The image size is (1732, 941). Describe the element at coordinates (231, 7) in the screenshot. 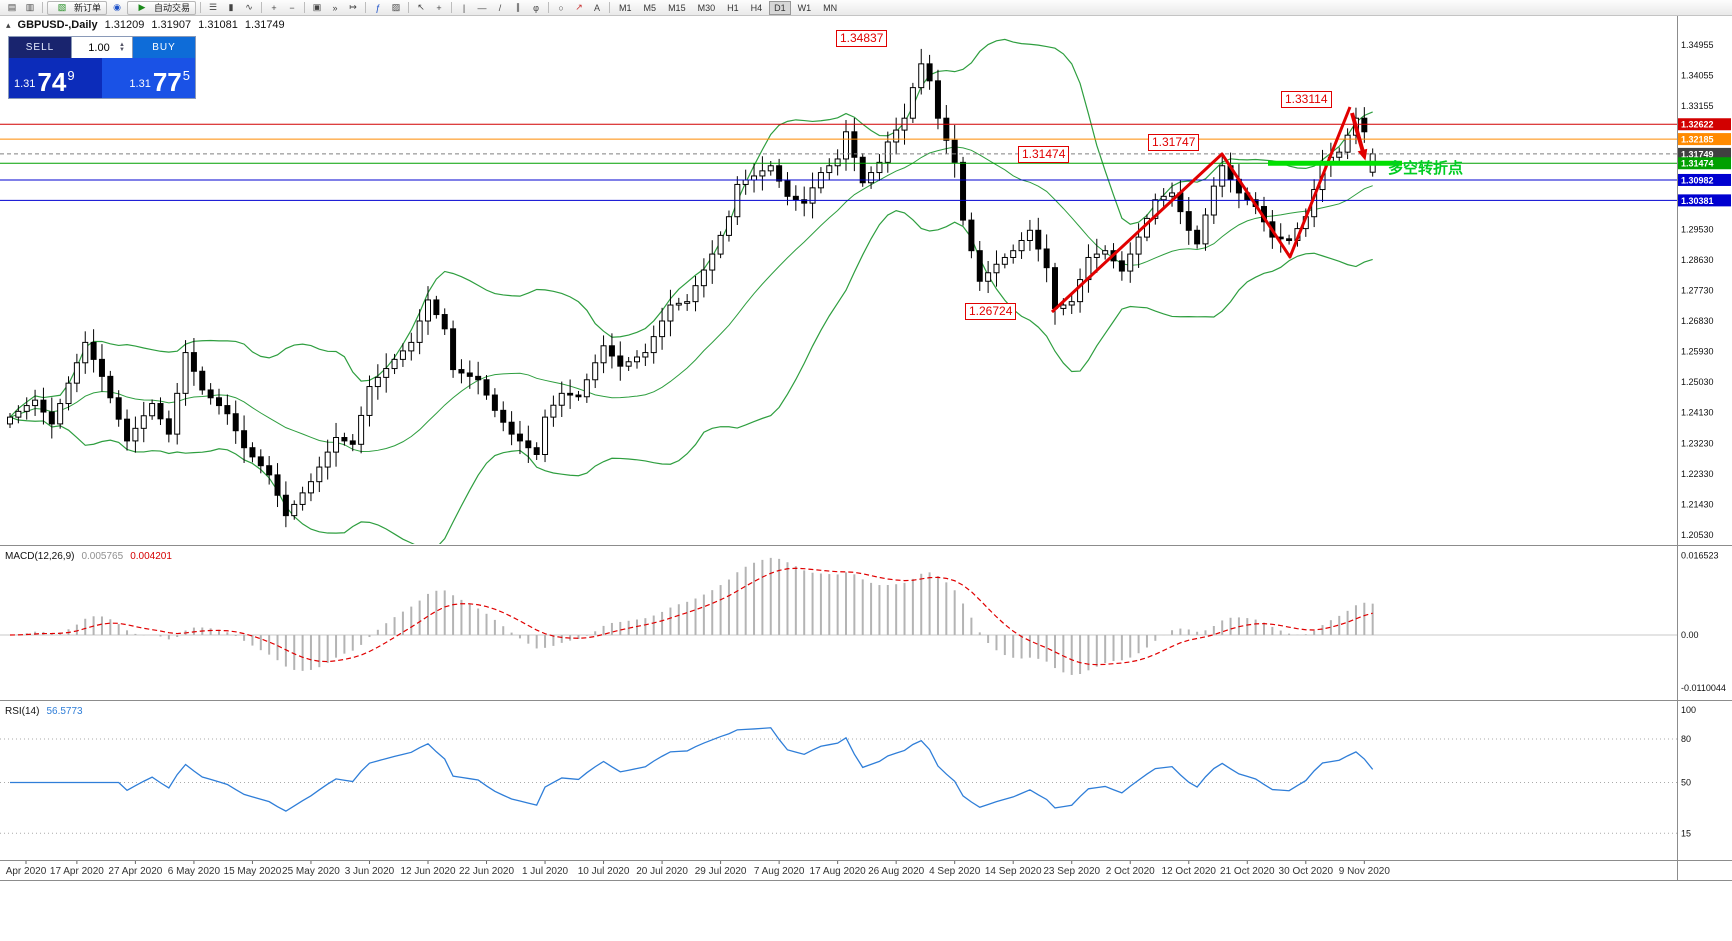

I see `candlestick-chart-icon: ▮` at that location.